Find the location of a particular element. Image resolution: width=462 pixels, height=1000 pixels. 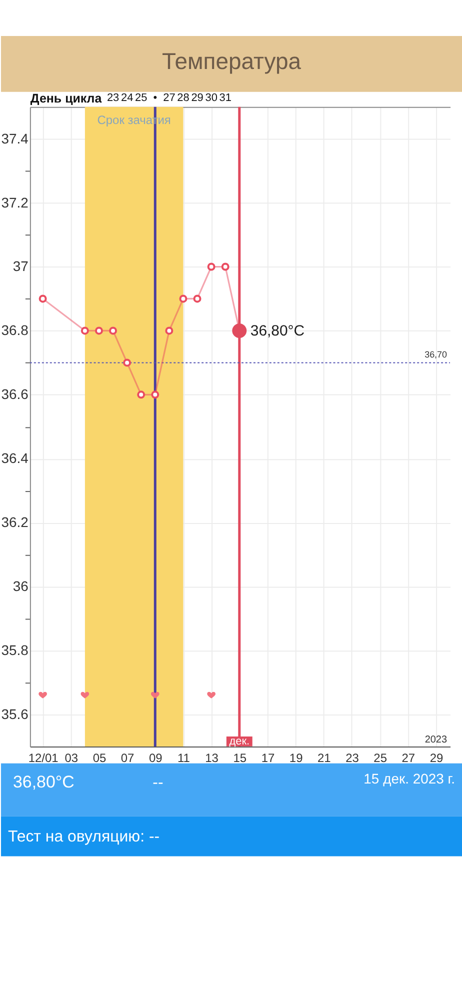

text: Тест на овуляцию: -- is located at coordinates (84, 837).